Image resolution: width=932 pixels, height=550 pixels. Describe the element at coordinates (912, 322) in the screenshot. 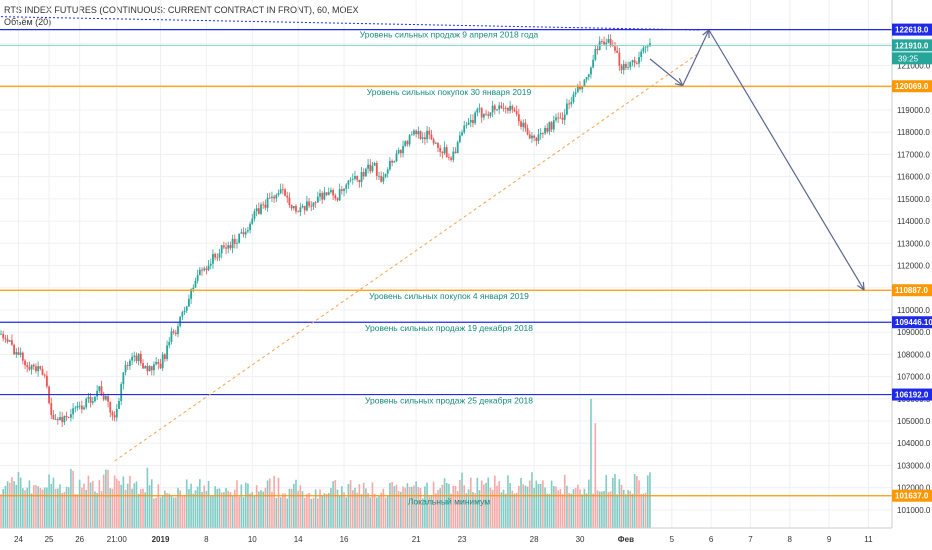

I see `price-label-tag` at that location.